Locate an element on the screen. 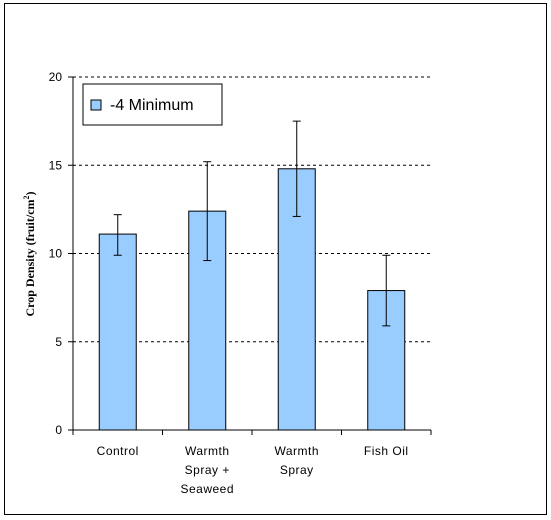 The image size is (551, 520). y-tick-label: 5 is located at coordinates (58, 342).